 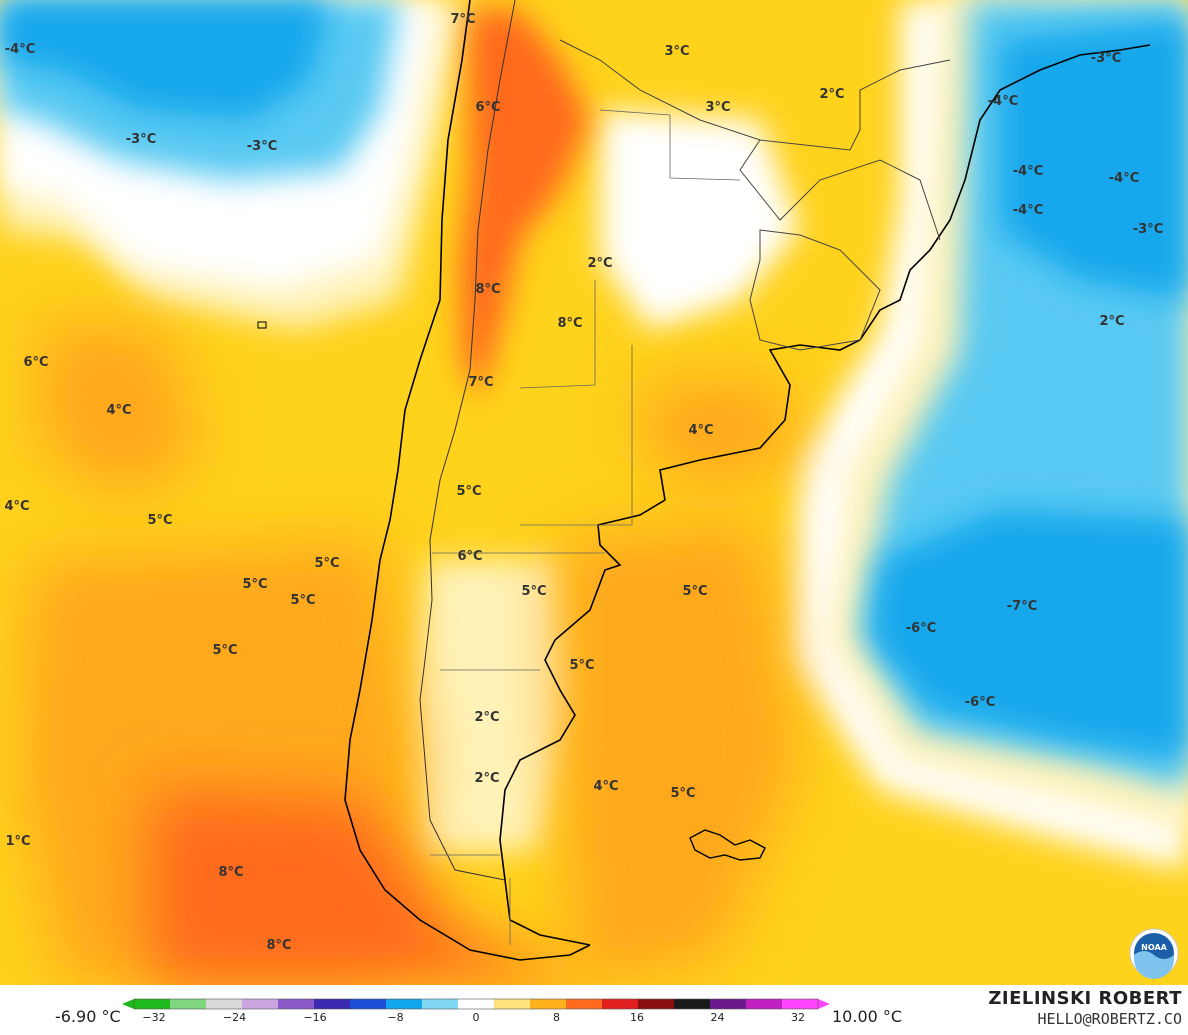 I want to click on colorbar-max-arrow, so click(x=824, y=1004).